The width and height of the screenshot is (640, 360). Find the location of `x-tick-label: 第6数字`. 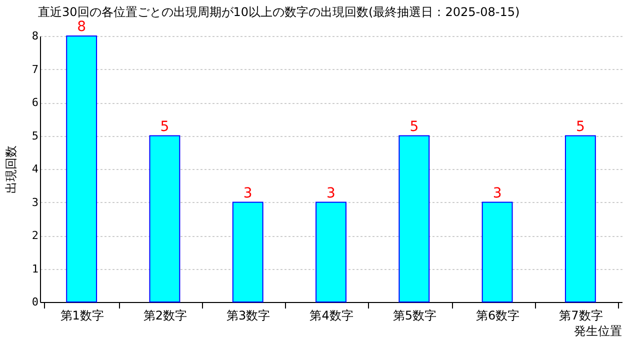

x-tick-label: 第6数字 is located at coordinates (498, 315).